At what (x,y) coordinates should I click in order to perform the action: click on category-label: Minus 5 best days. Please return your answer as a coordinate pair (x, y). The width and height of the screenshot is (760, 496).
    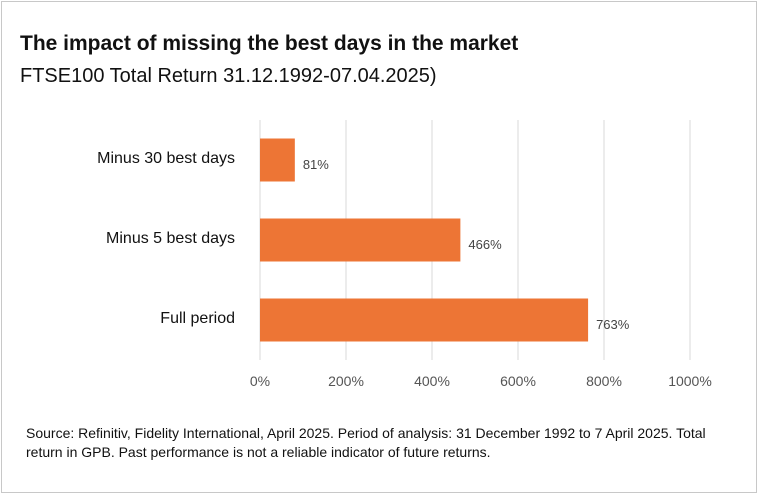
    Looking at the image, I should click on (170, 238).